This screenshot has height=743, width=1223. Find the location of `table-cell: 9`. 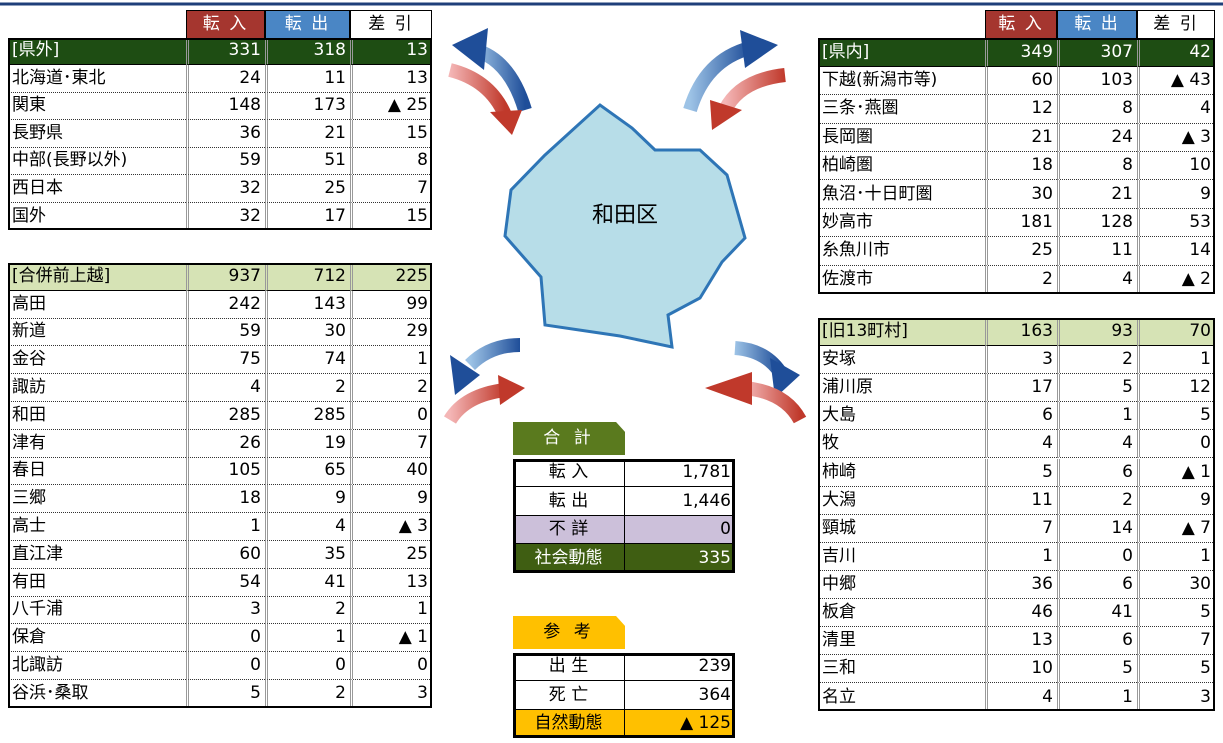

table-cell: 9 is located at coordinates (391, 499).